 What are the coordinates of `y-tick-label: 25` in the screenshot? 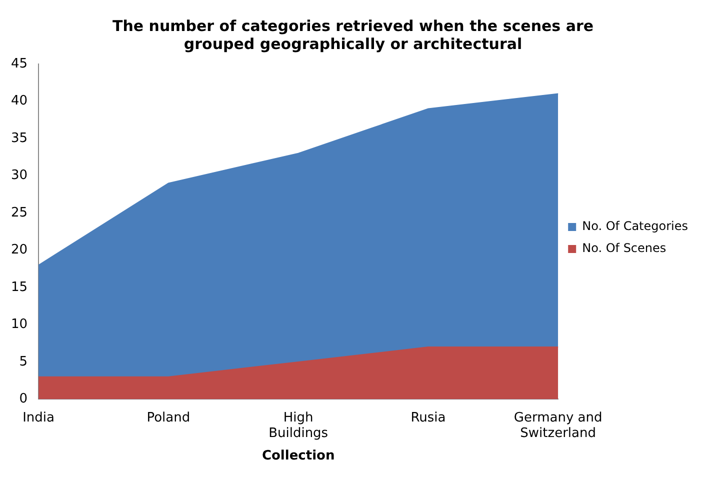 It's located at (19, 212).